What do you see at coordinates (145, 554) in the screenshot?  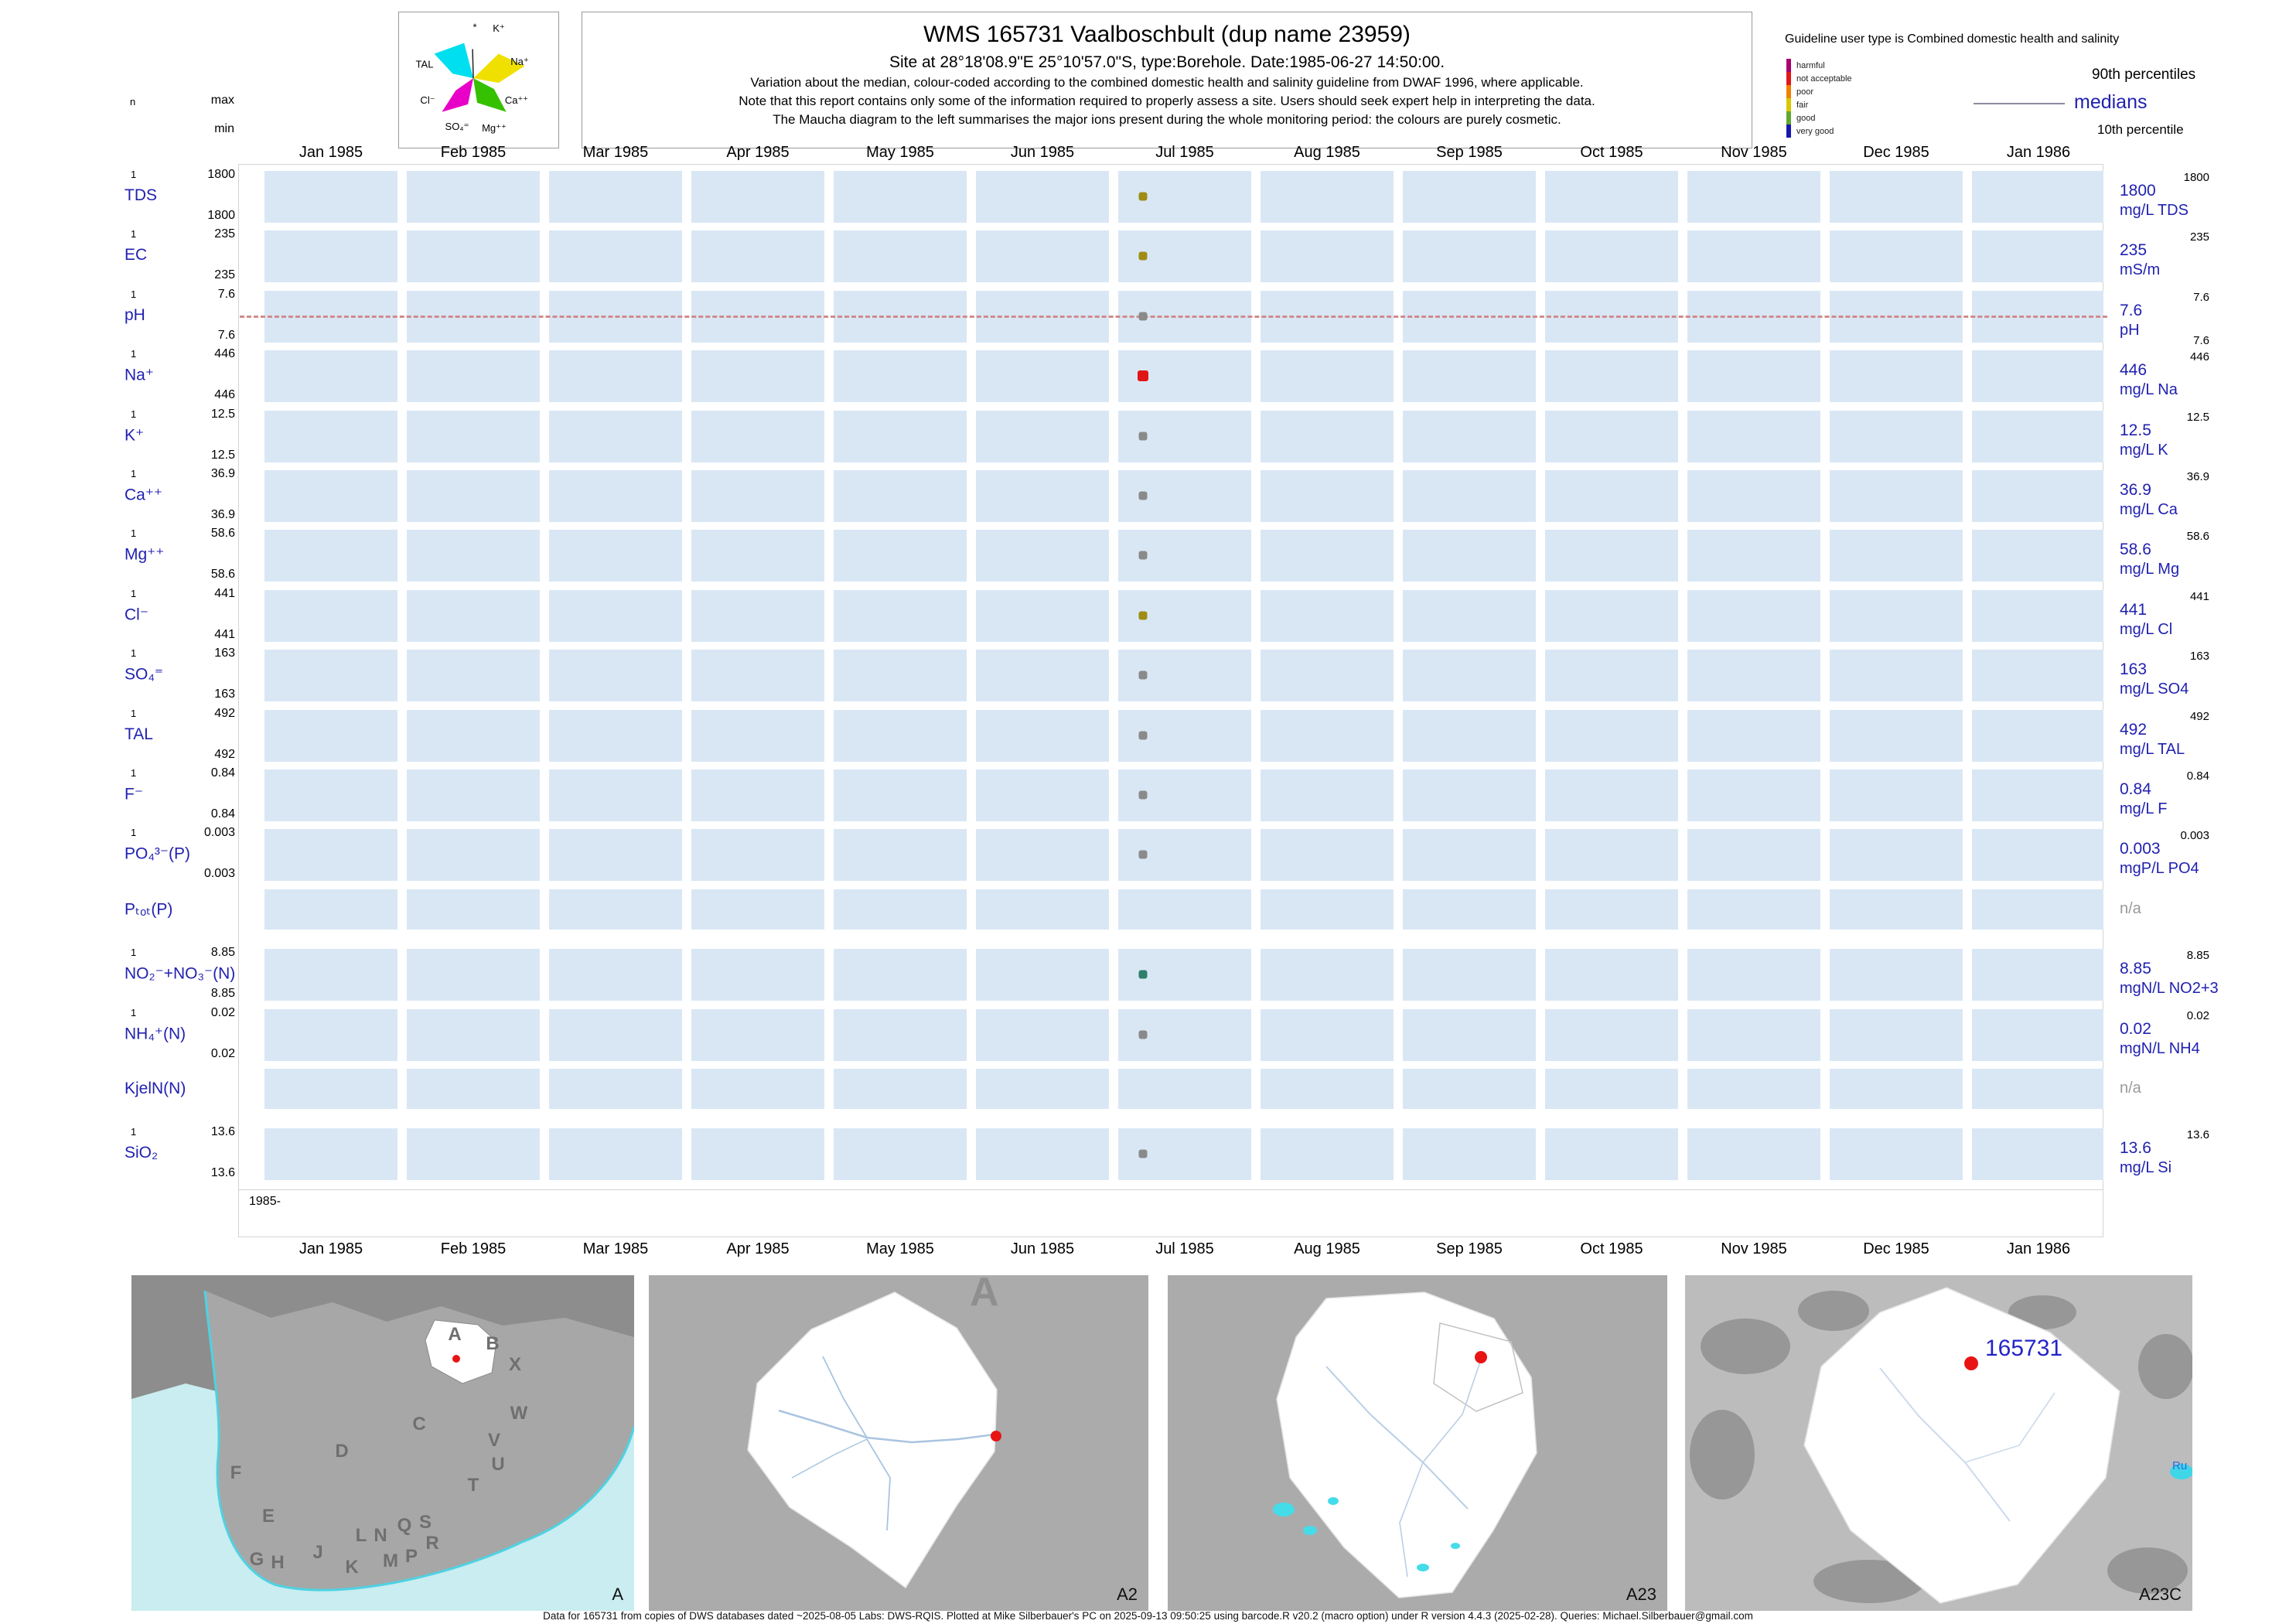 I see `parameter-name: Mg⁺⁺` at bounding box center [145, 554].